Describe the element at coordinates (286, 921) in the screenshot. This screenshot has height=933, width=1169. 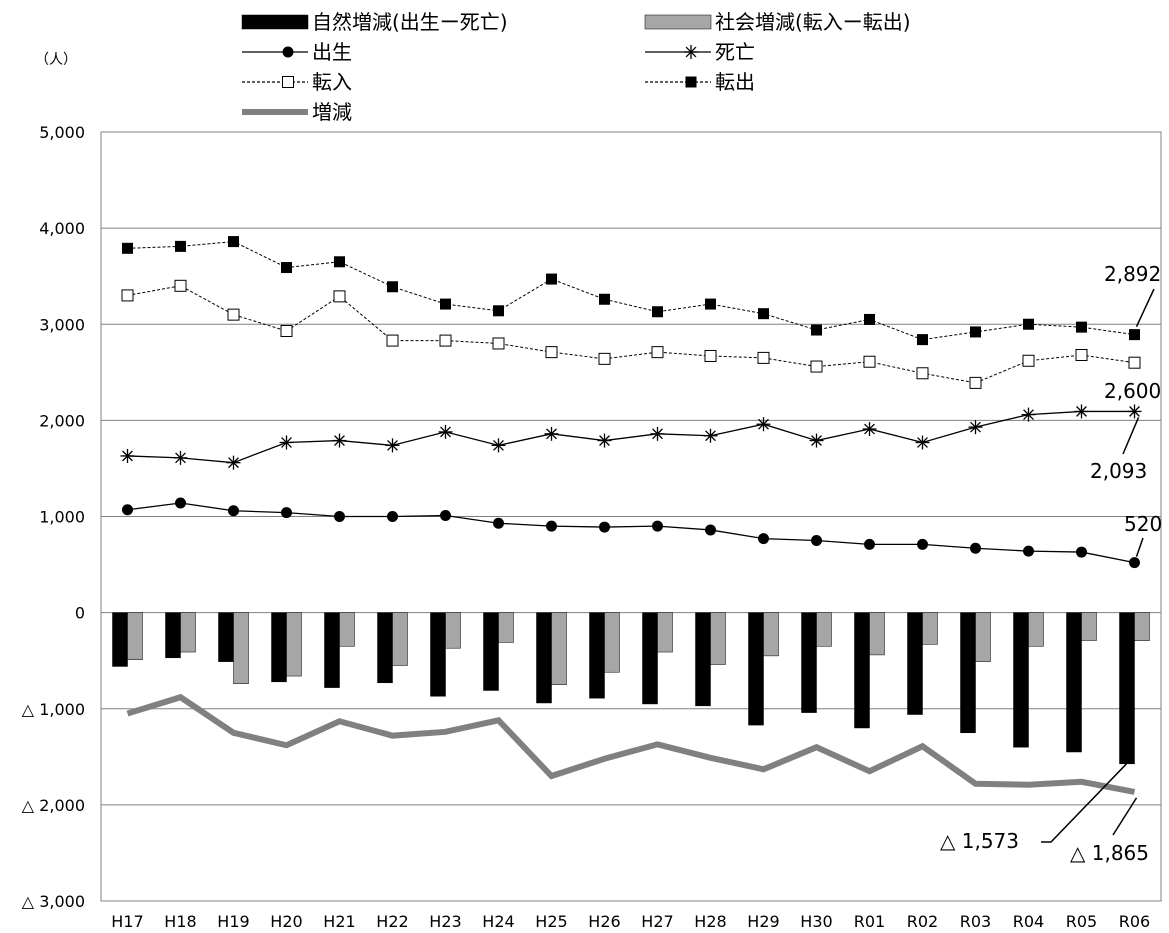
I see `x-tick-label: H20` at that location.